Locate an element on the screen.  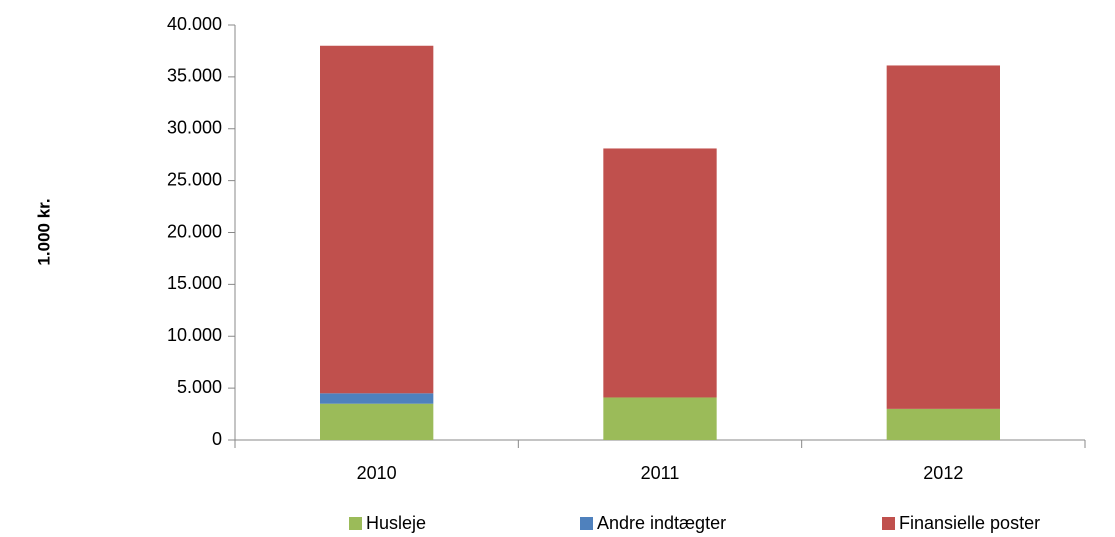
y-tick-label: 40.000 is located at coordinates (194, 24).